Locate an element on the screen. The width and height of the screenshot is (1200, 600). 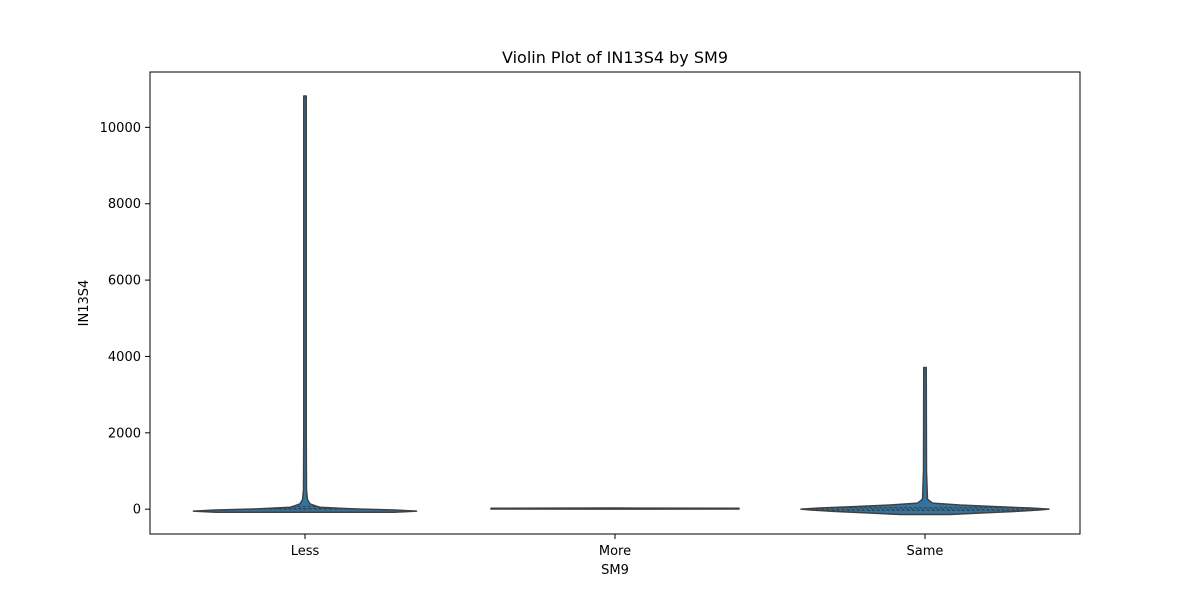
x-tick-label: More is located at coordinates (615, 551).